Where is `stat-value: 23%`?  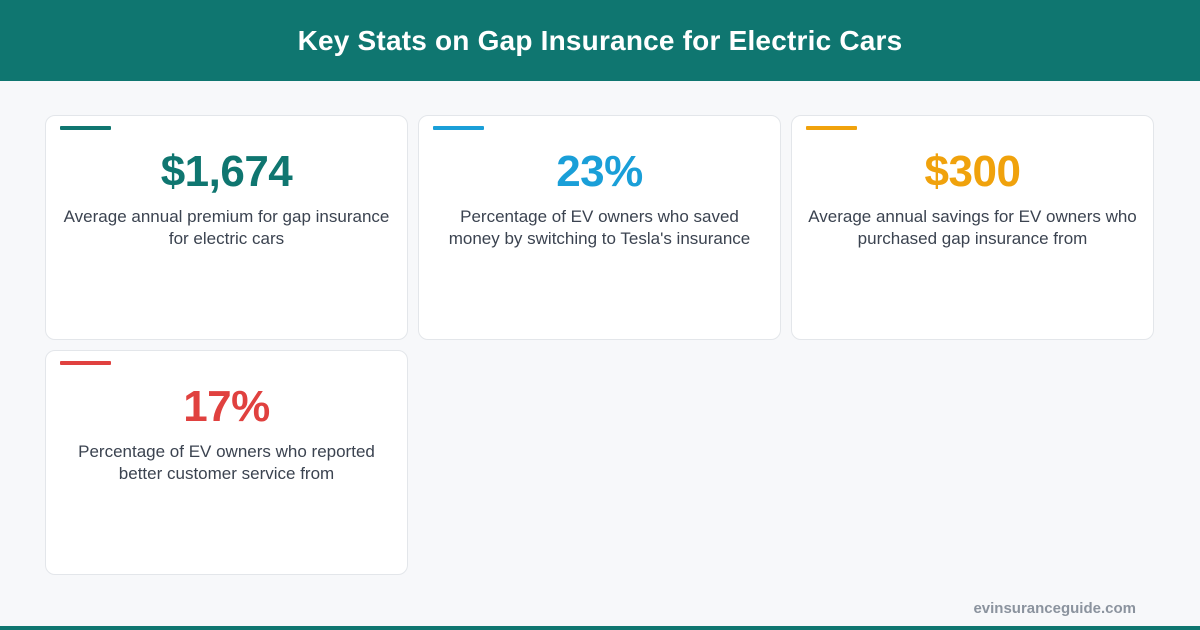 stat-value: 23% is located at coordinates (599, 171).